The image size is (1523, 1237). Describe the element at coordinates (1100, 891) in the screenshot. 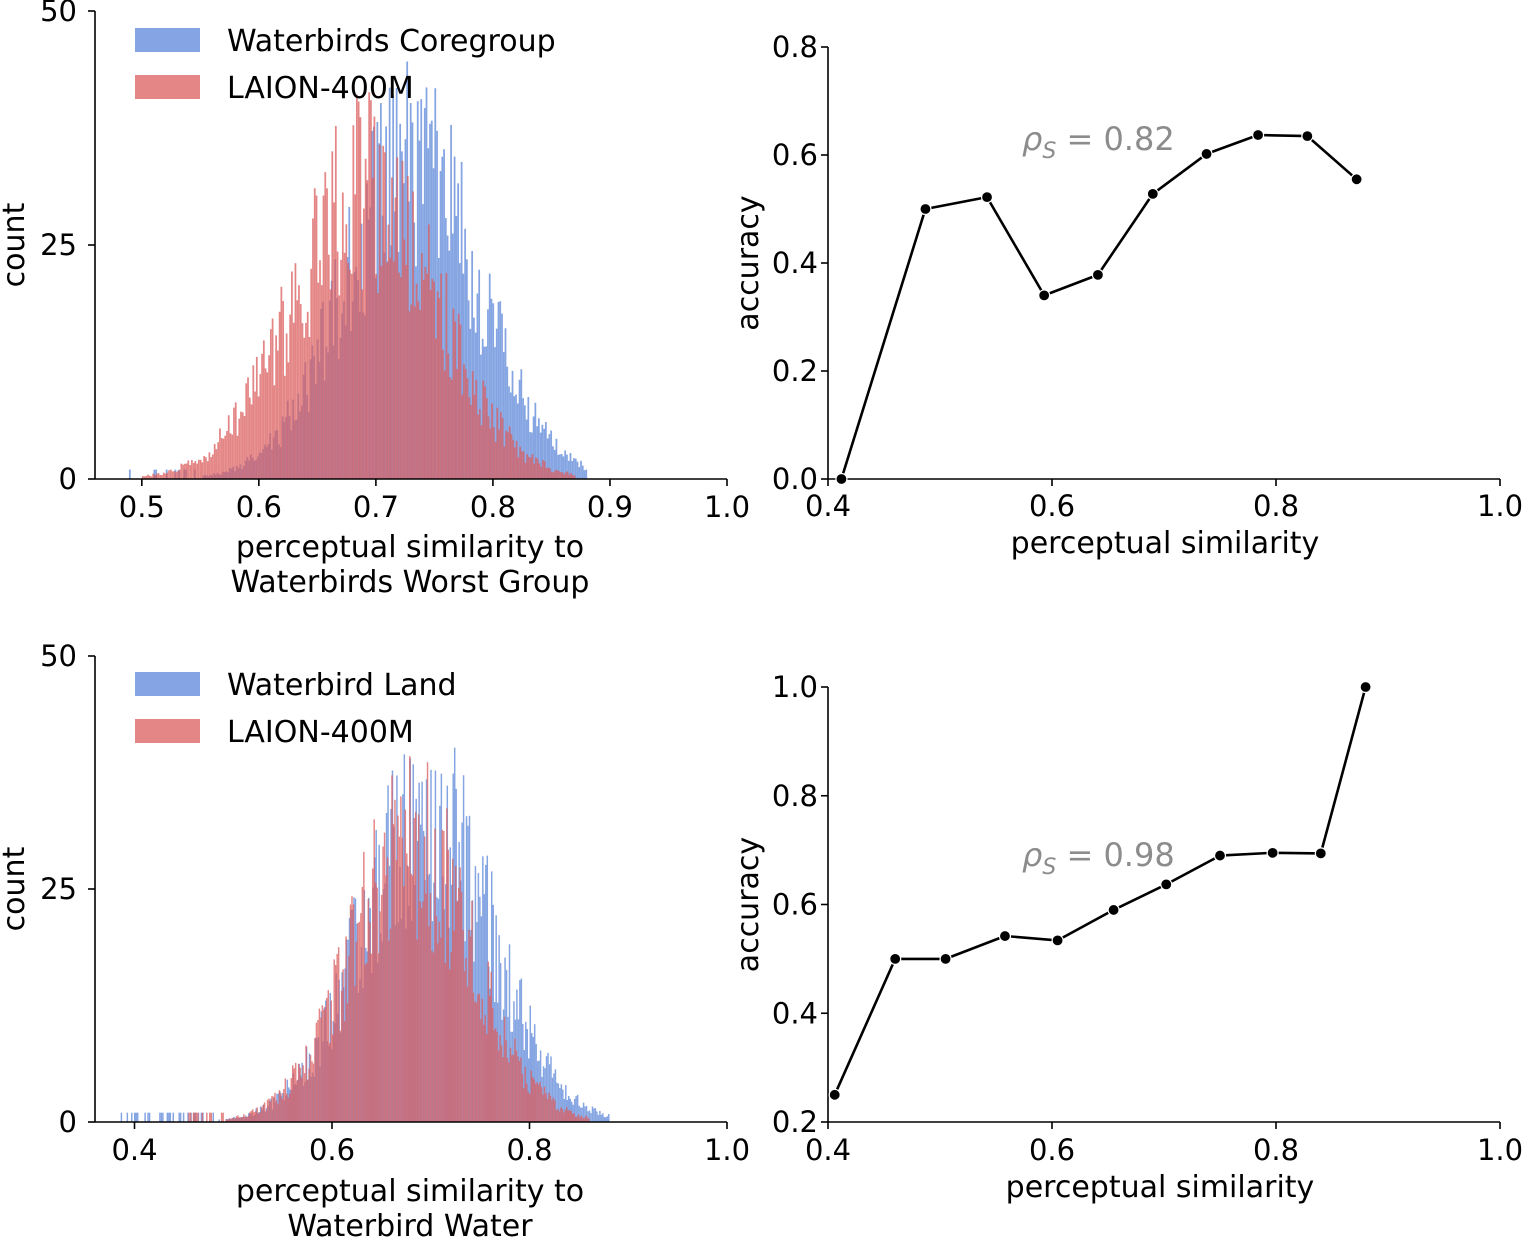

I see `accuracy-line` at that location.